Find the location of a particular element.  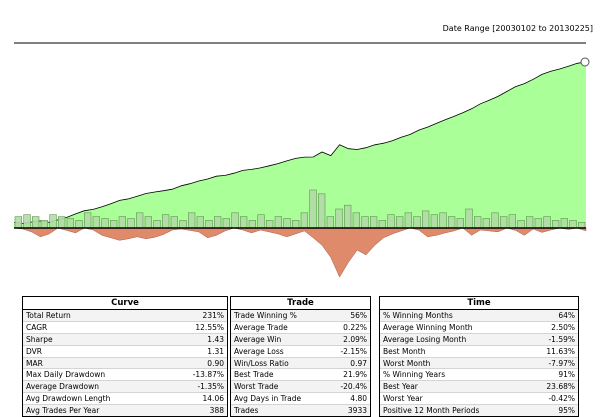

stat-value: 2.50% is located at coordinates (563, 327).